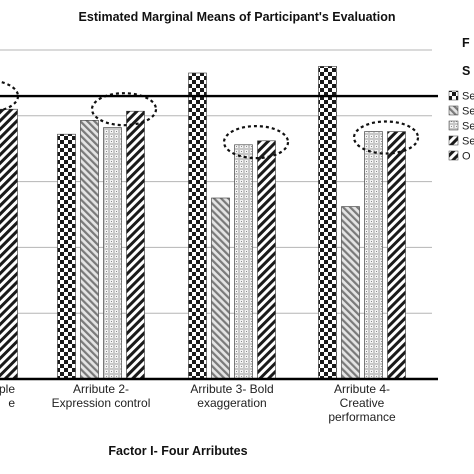 This screenshot has height=474, width=474. What do you see at coordinates (466, 157) in the screenshot?
I see `legend-label: O` at bounding box center [466, 157].